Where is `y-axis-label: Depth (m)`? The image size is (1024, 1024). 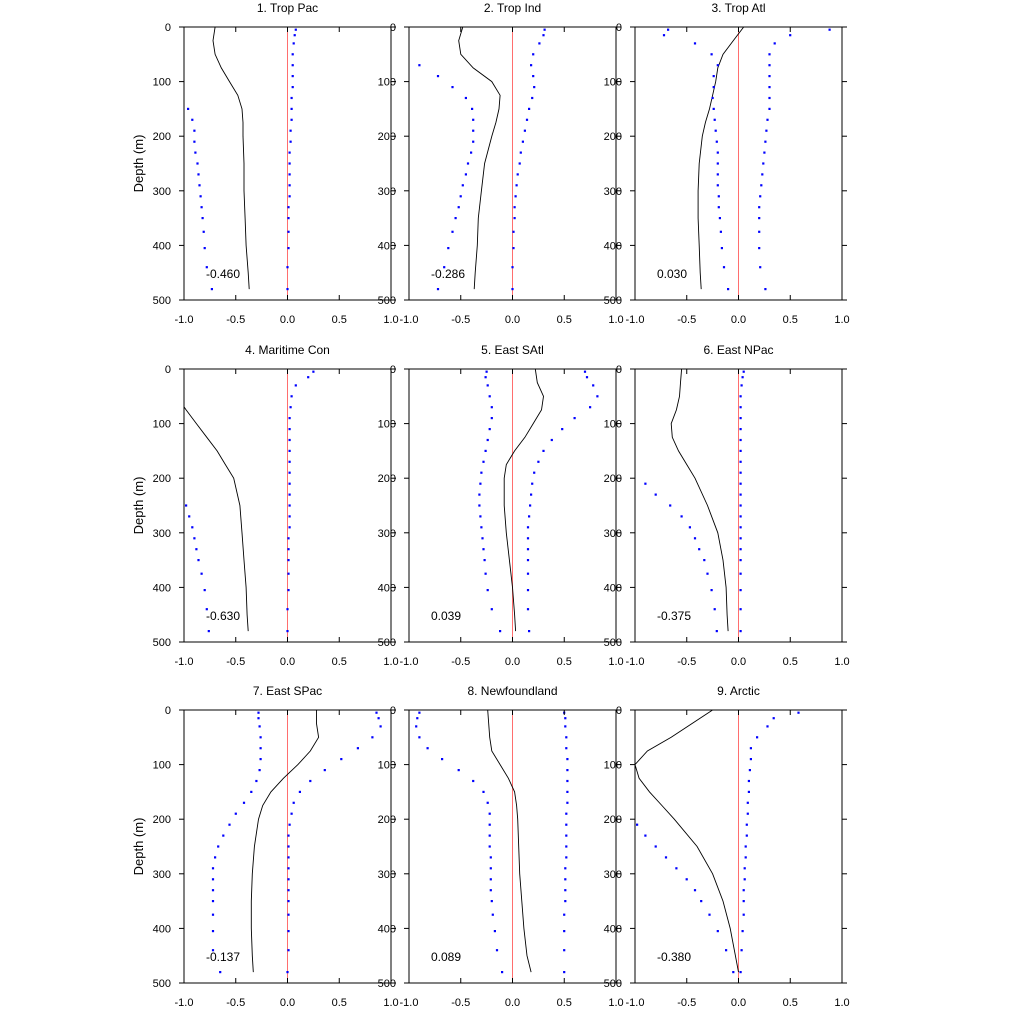 y-axis-label: Depth (m) is located at coordinates (138, 506).